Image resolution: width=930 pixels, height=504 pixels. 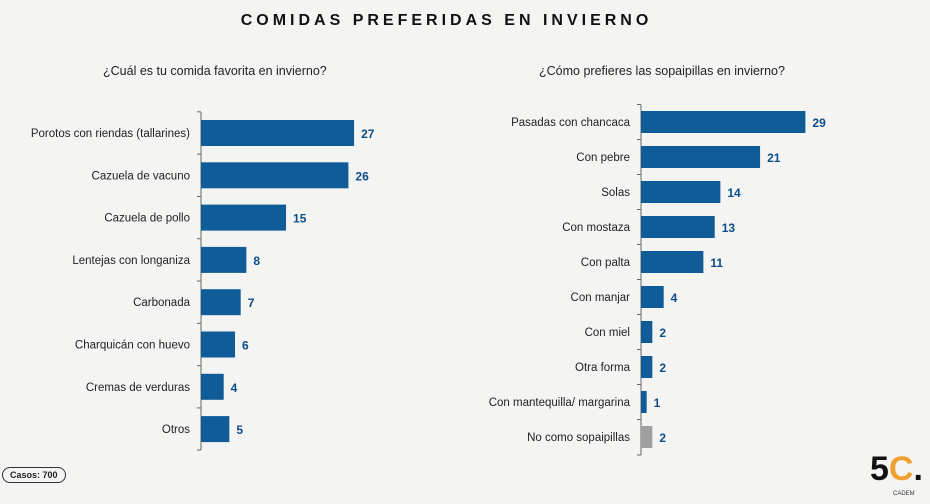 I want to click on cadem-logo: 5C., so click(x=896, y=469).